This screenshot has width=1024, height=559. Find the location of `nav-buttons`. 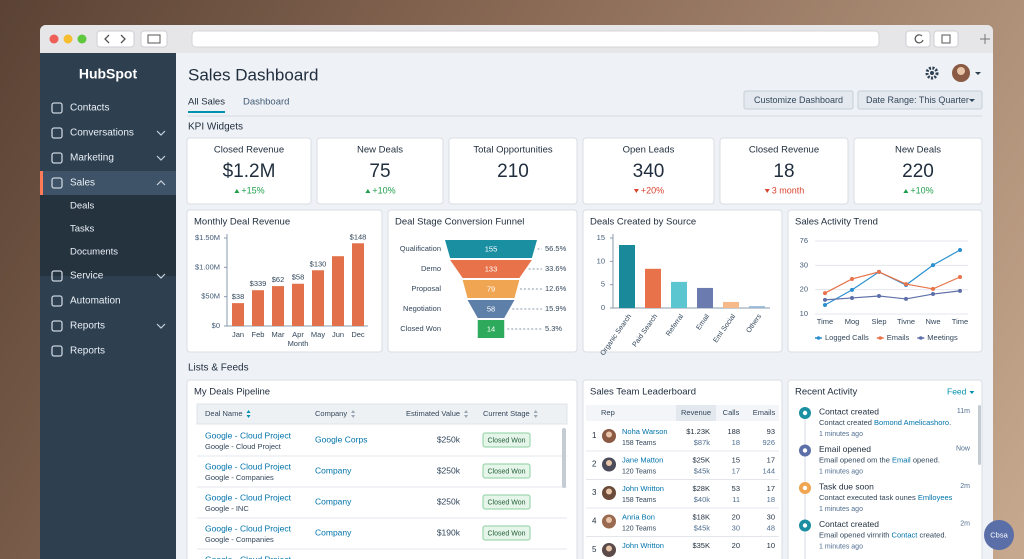

nav-buttons is located at coordinates (115, 39).